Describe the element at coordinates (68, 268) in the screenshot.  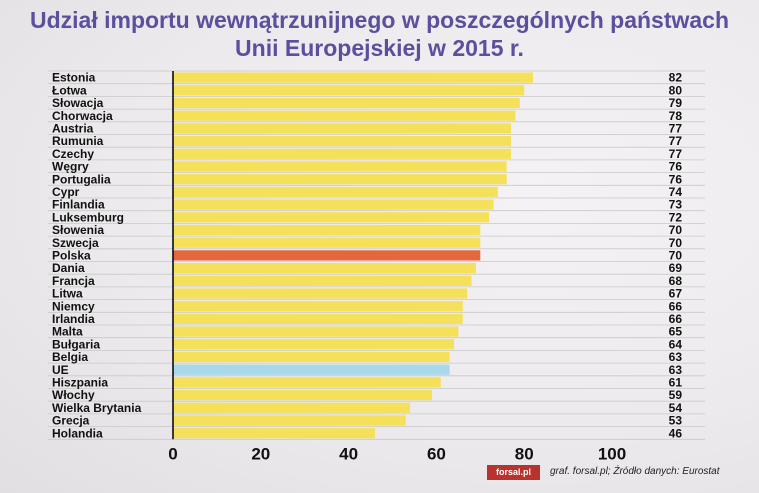
I see `category-label: Dania` at that location.